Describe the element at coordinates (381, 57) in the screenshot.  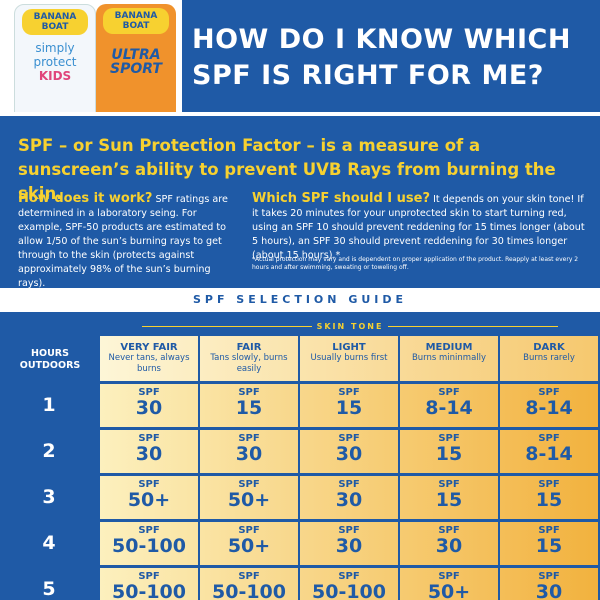
I see `title: HOW DO I KNOW WHICH SPF IS RIGHT FOR ME?` at that location.